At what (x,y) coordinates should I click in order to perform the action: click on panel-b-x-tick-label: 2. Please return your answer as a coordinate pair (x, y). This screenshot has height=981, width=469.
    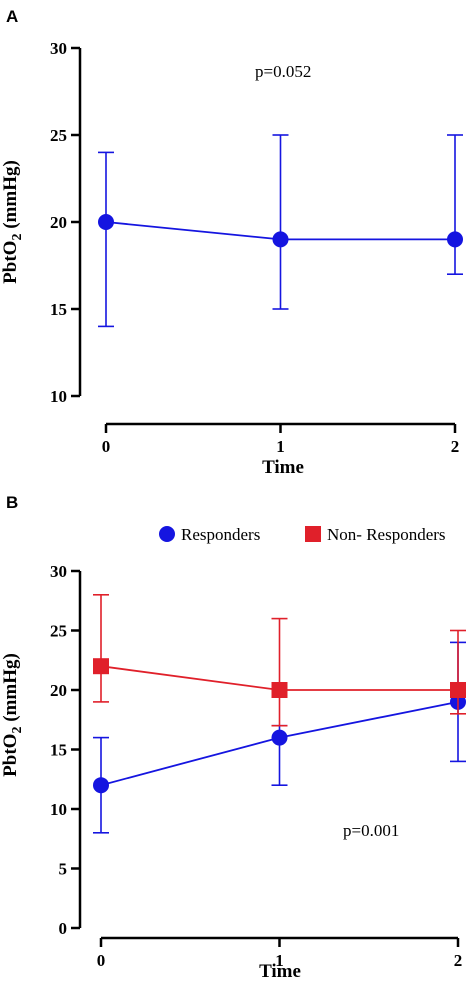
    Looking at the image, I should click on (458, 960).